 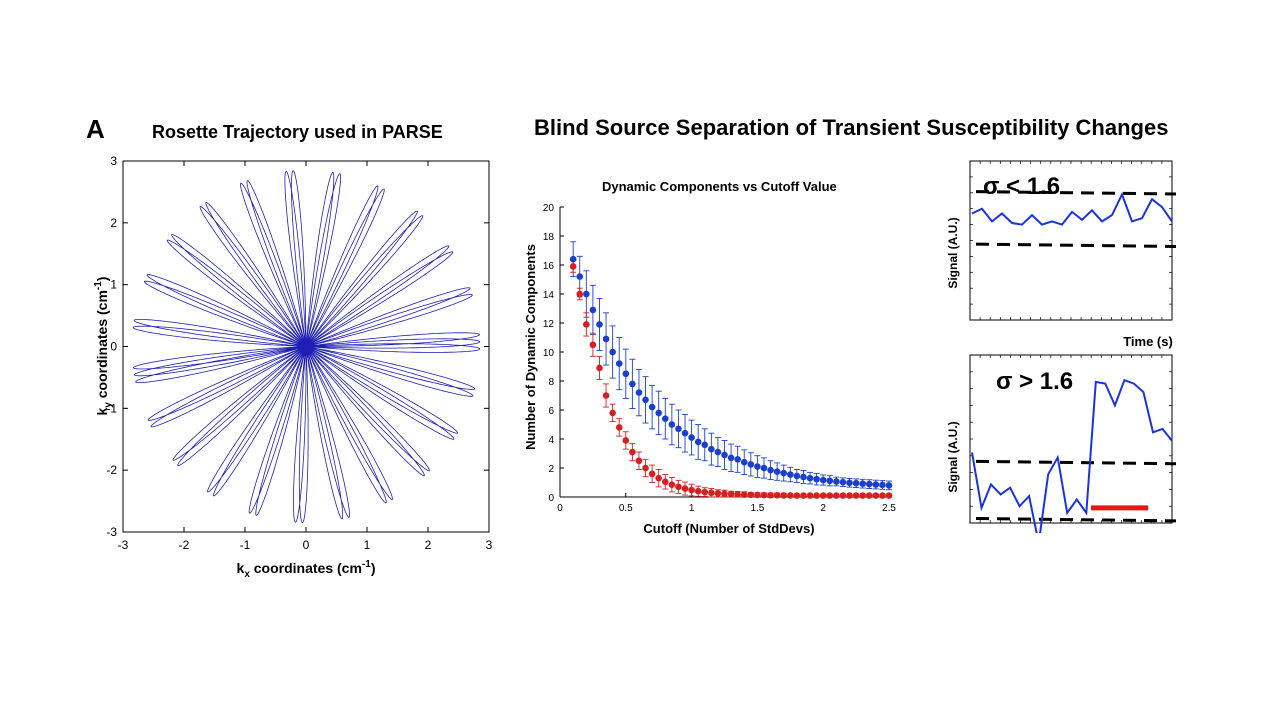 What do you see at coordinates (757, 508) in the screenshot?
I see `dynamic-x-tick-label: 1.5` at bounding box center [757, 508].